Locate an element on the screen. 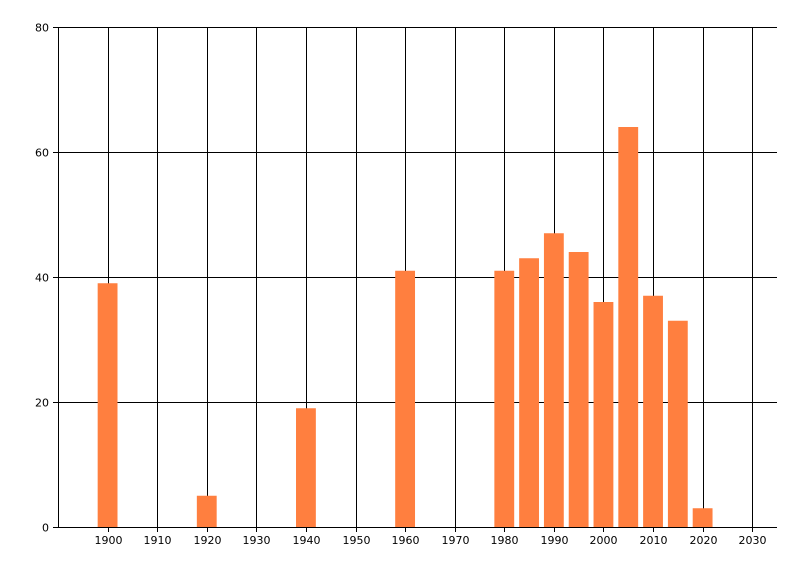 The image size is (800, 580). y-tick-label-0: 0 is located at coordinates (45, 528).